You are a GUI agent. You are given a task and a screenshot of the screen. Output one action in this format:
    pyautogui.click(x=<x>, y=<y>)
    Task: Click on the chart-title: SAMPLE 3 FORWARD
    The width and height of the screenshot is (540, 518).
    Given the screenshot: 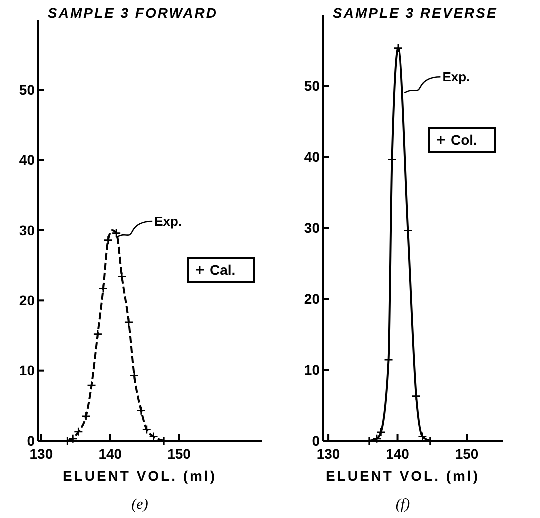 What is the action you would take?
    pyautogui.click(x=133, y=13)
    